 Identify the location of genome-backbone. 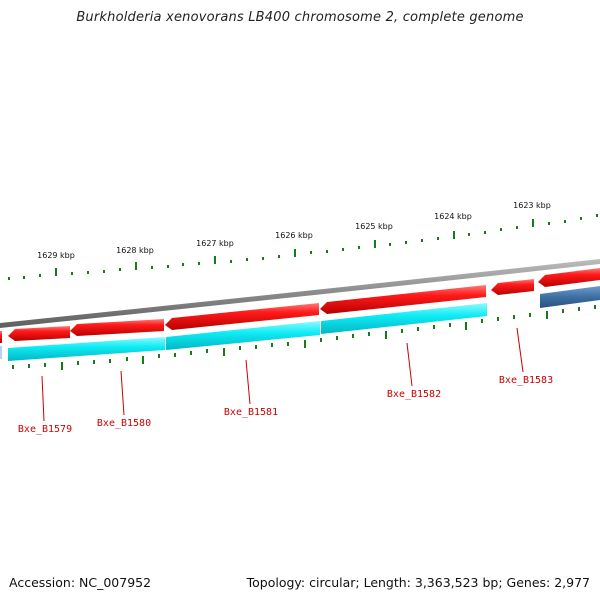
(300, 293).